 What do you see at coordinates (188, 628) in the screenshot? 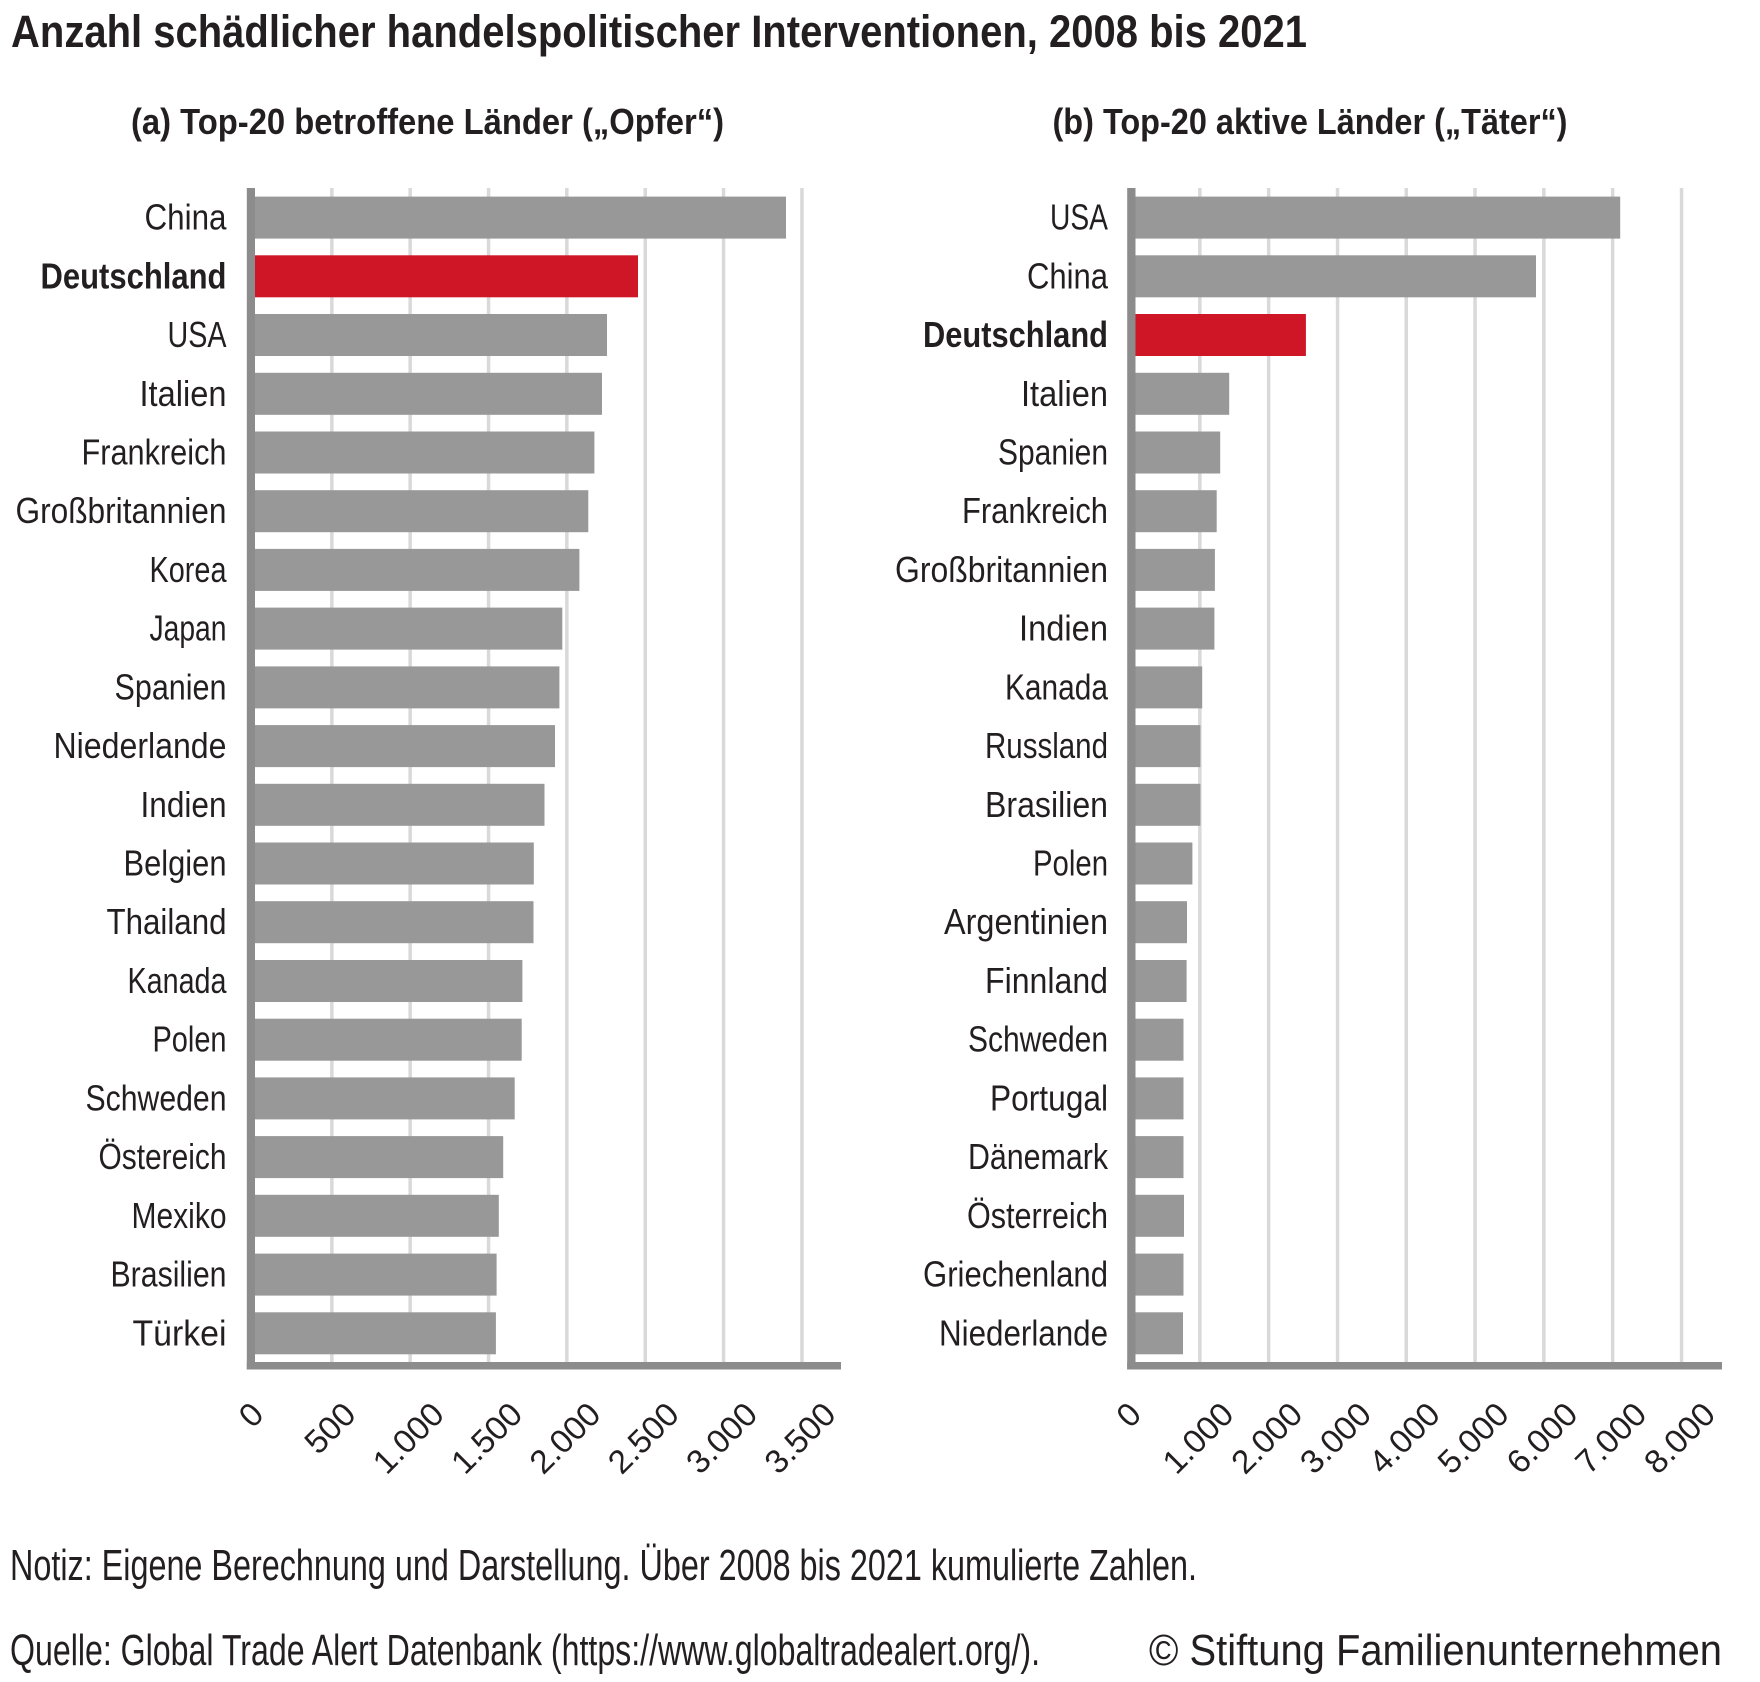
I see `svg-text: Japan` at bounding box center [188, 628].